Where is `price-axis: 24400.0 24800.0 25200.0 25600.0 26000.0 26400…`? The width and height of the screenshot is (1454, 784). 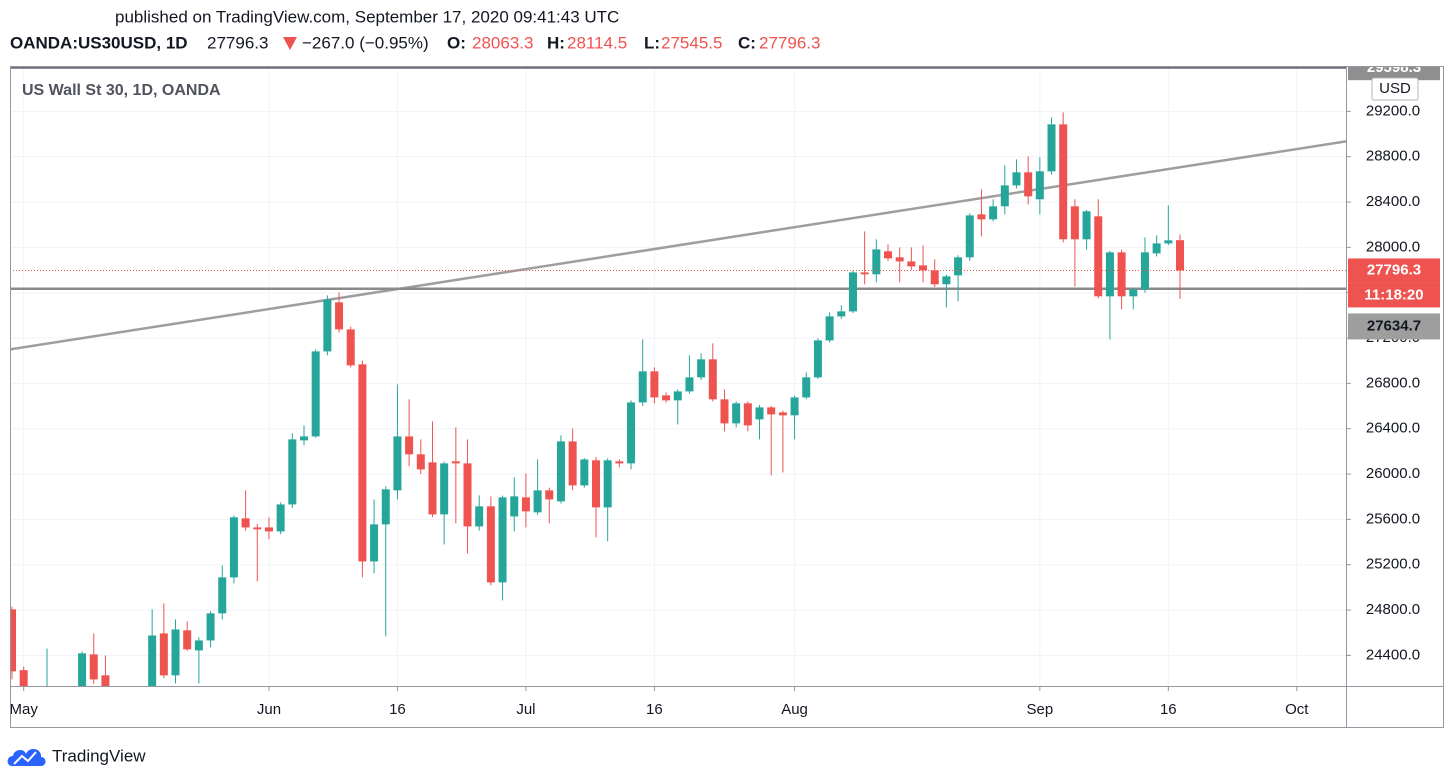
price-axis: 24400.0 24800.0 25200.0 25600.0 26000.0 26400… is located at coordinates (1393, 361).